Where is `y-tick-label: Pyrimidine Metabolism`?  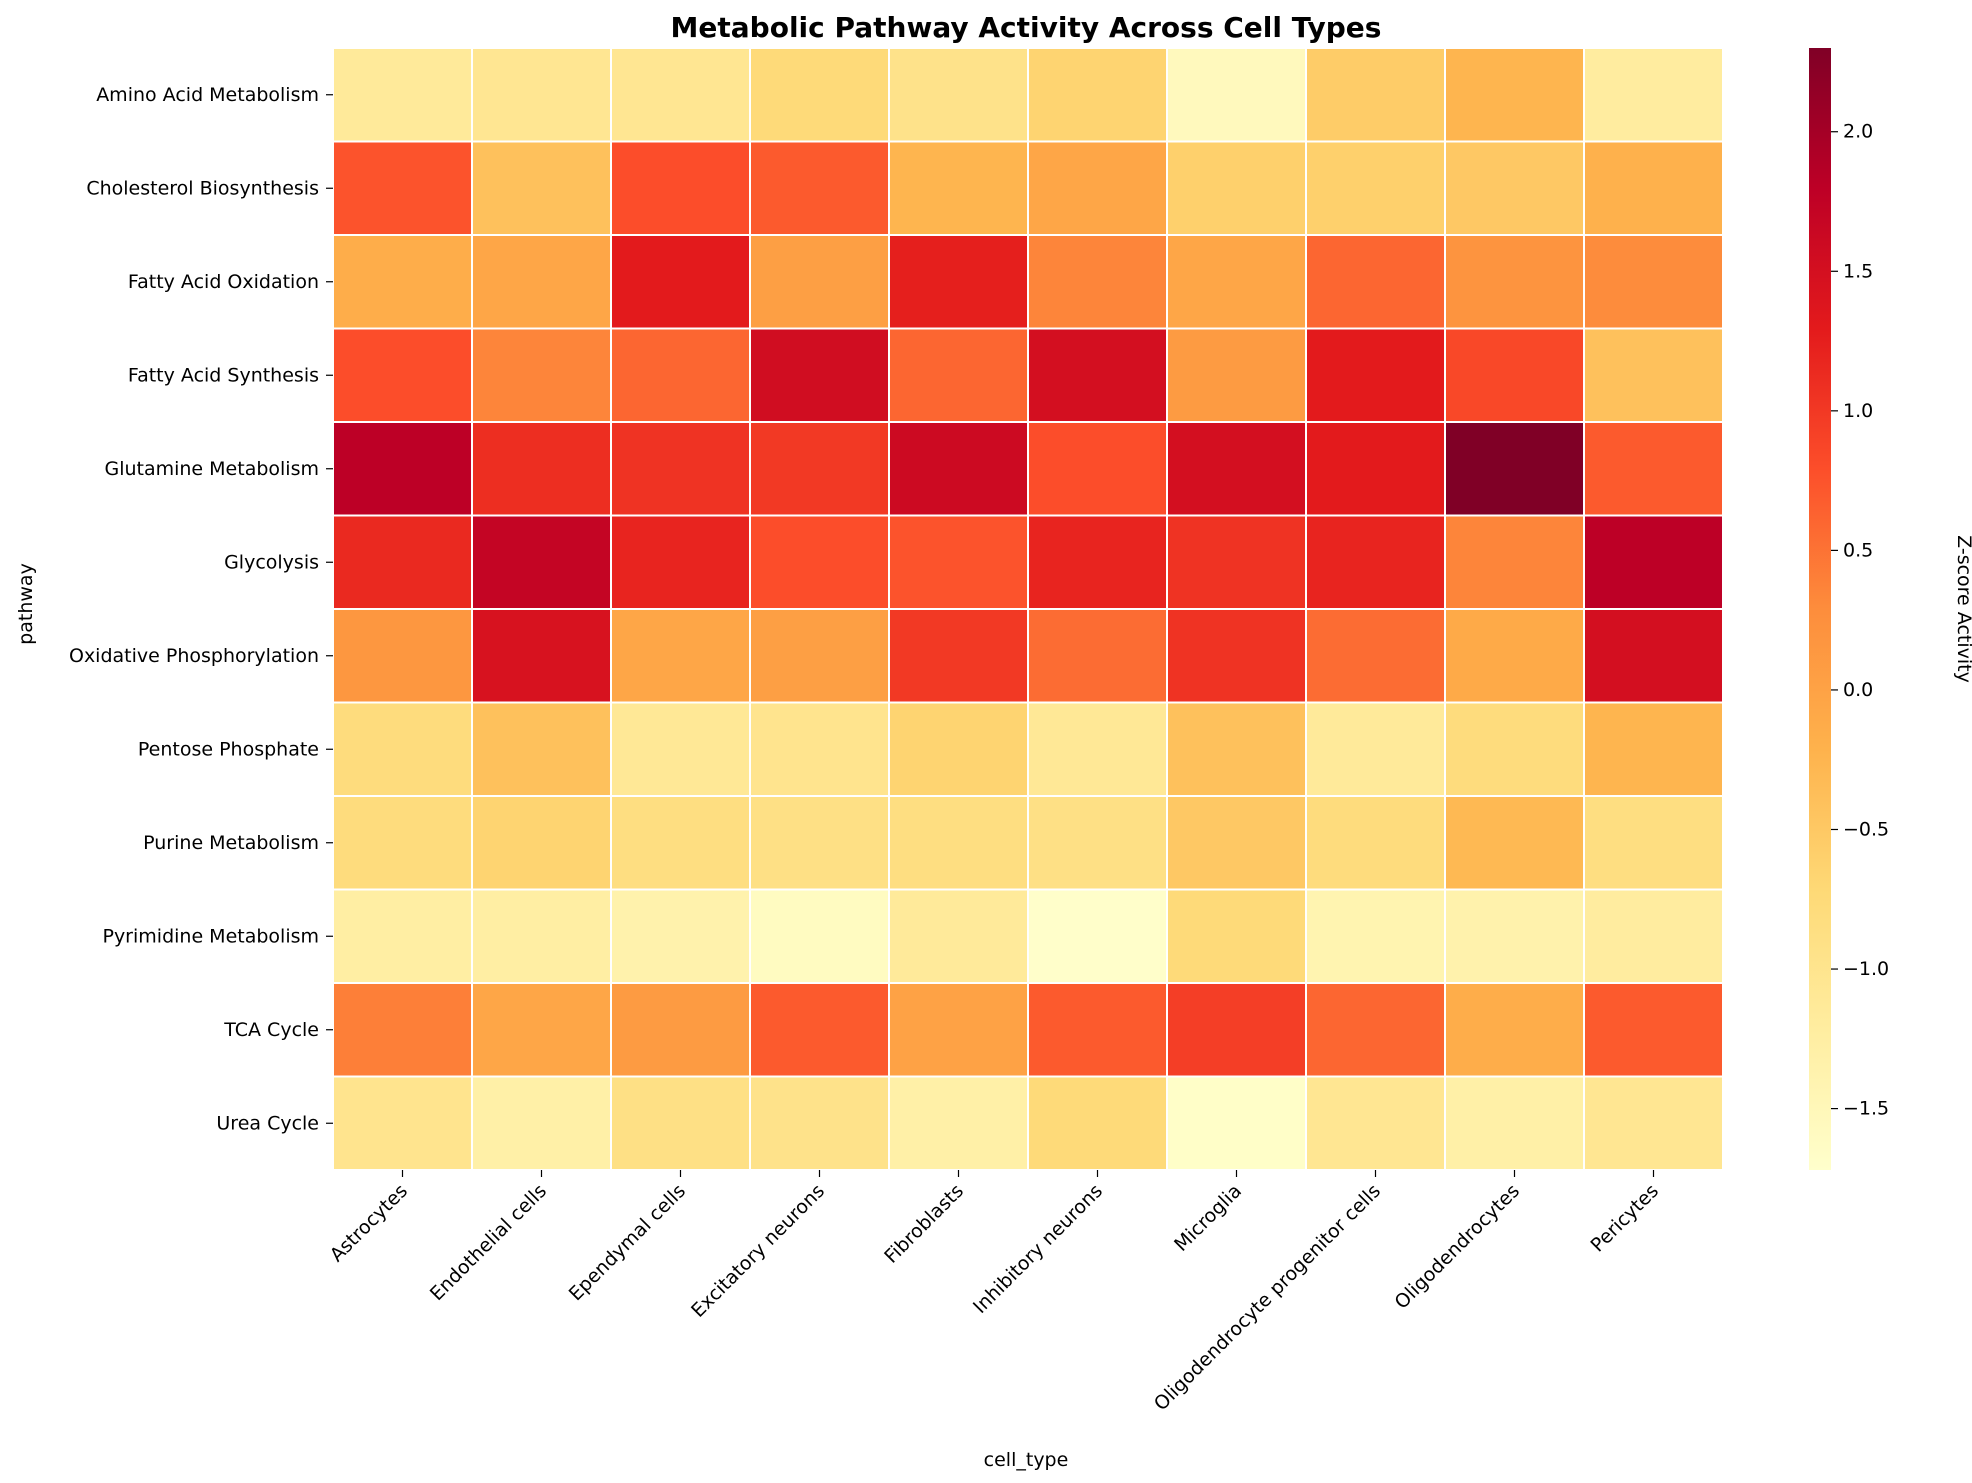 y-tick-label: Pyrimidine Metabolism is located at coordinates (210, 936).